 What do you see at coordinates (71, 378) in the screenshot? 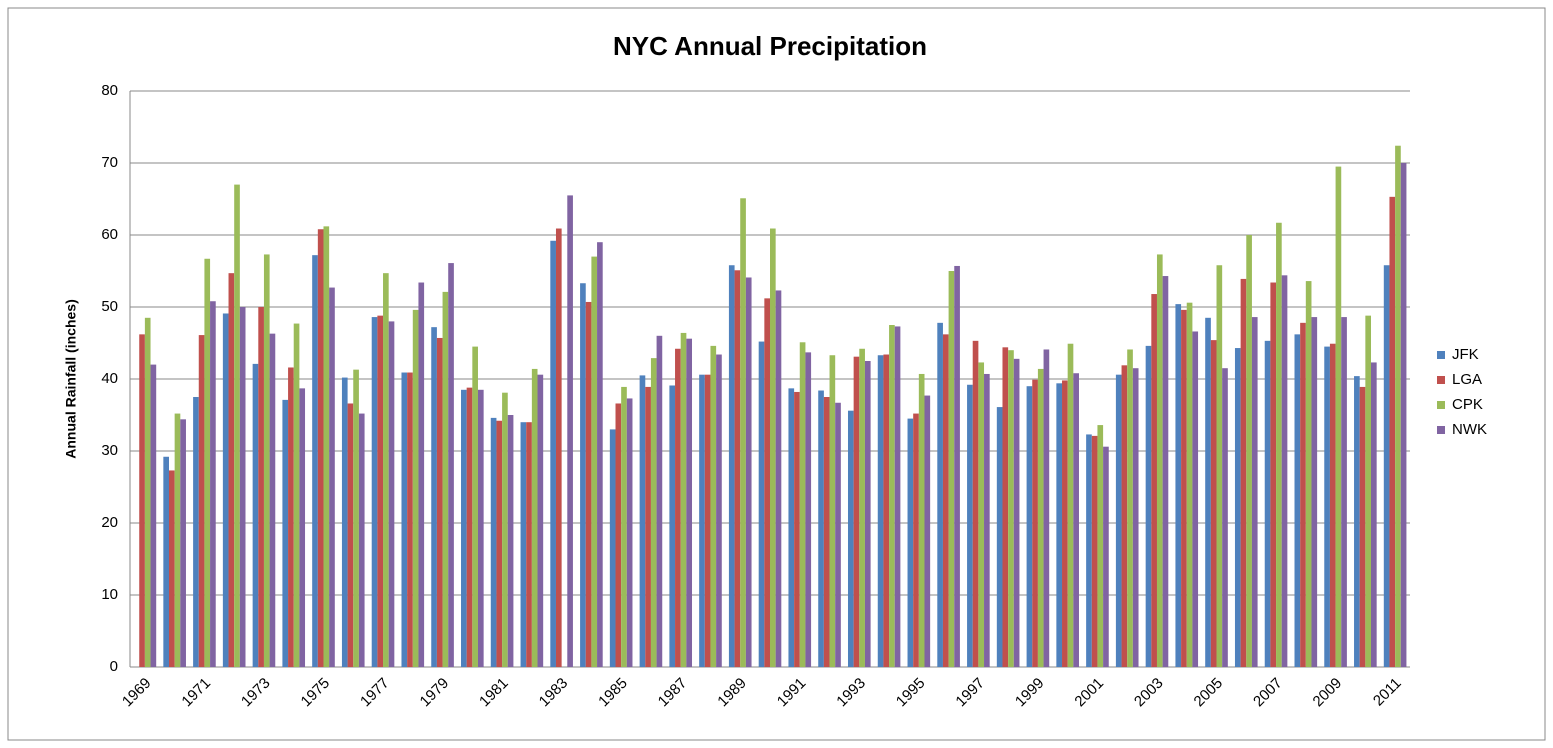
I see `y-axis-label: Annual Rainfall (inches)` at bounding box center [71, 378].